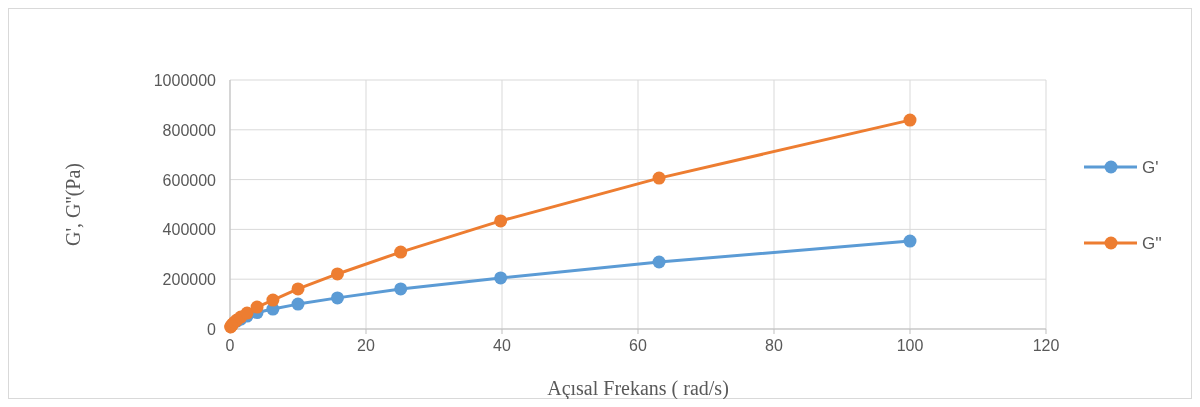 The image size is (1200, 407). Describe the element at coordinates (774, 345) in the screenshot. I see `x-tick-label: 80` at that location.